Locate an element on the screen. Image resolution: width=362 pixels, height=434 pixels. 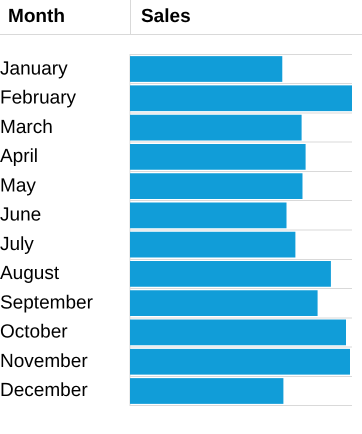
y-tick-label: November is located at coordinates (44, 361).